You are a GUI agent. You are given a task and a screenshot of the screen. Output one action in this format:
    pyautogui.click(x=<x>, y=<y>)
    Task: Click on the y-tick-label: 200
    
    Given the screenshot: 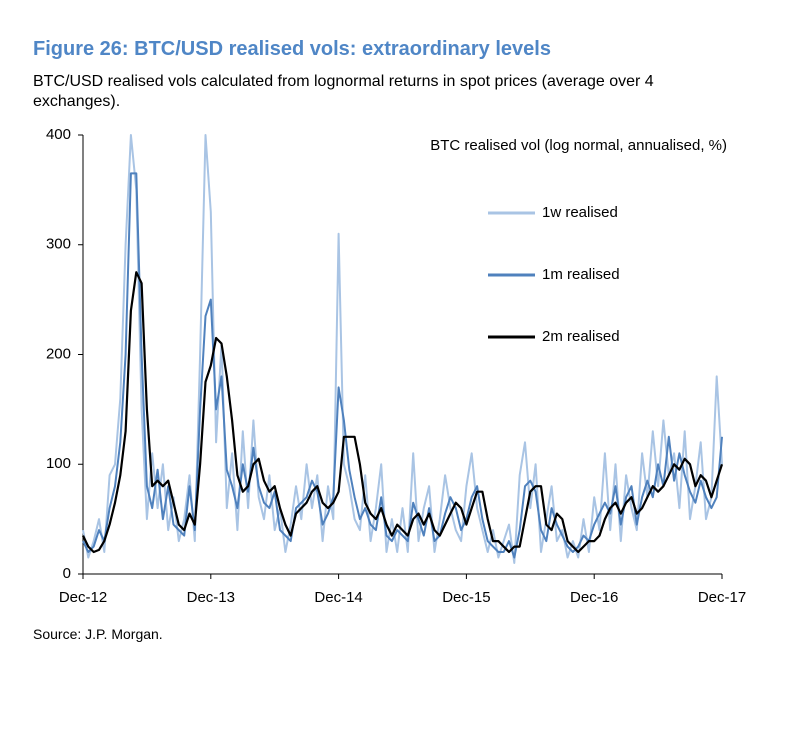 What is the action you would take?
    pyautogui.click(x=58, y=353)
    